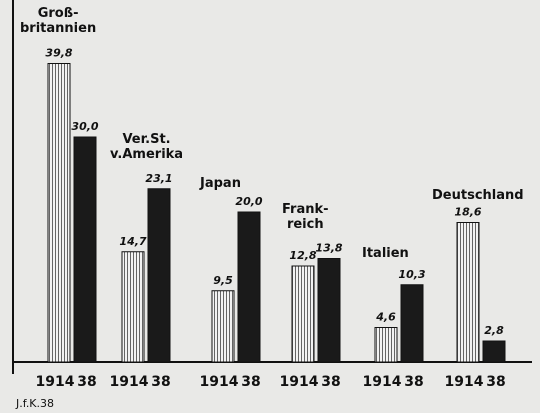  I want to click on category-label: Groß- britannien, so click(58, 21).